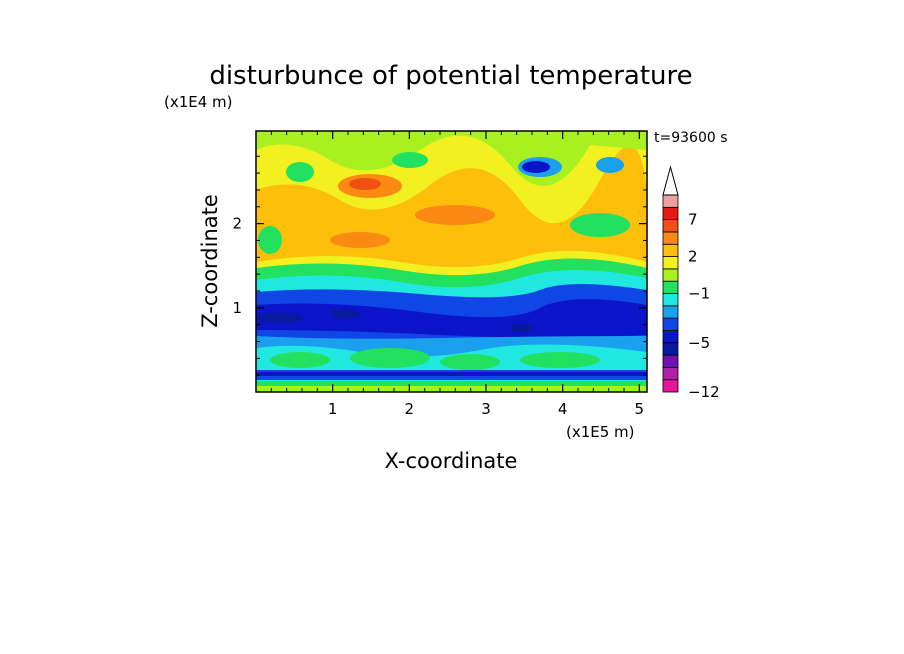  I want to click on x-unit-label: (x1E5 m), so click(600, 432).